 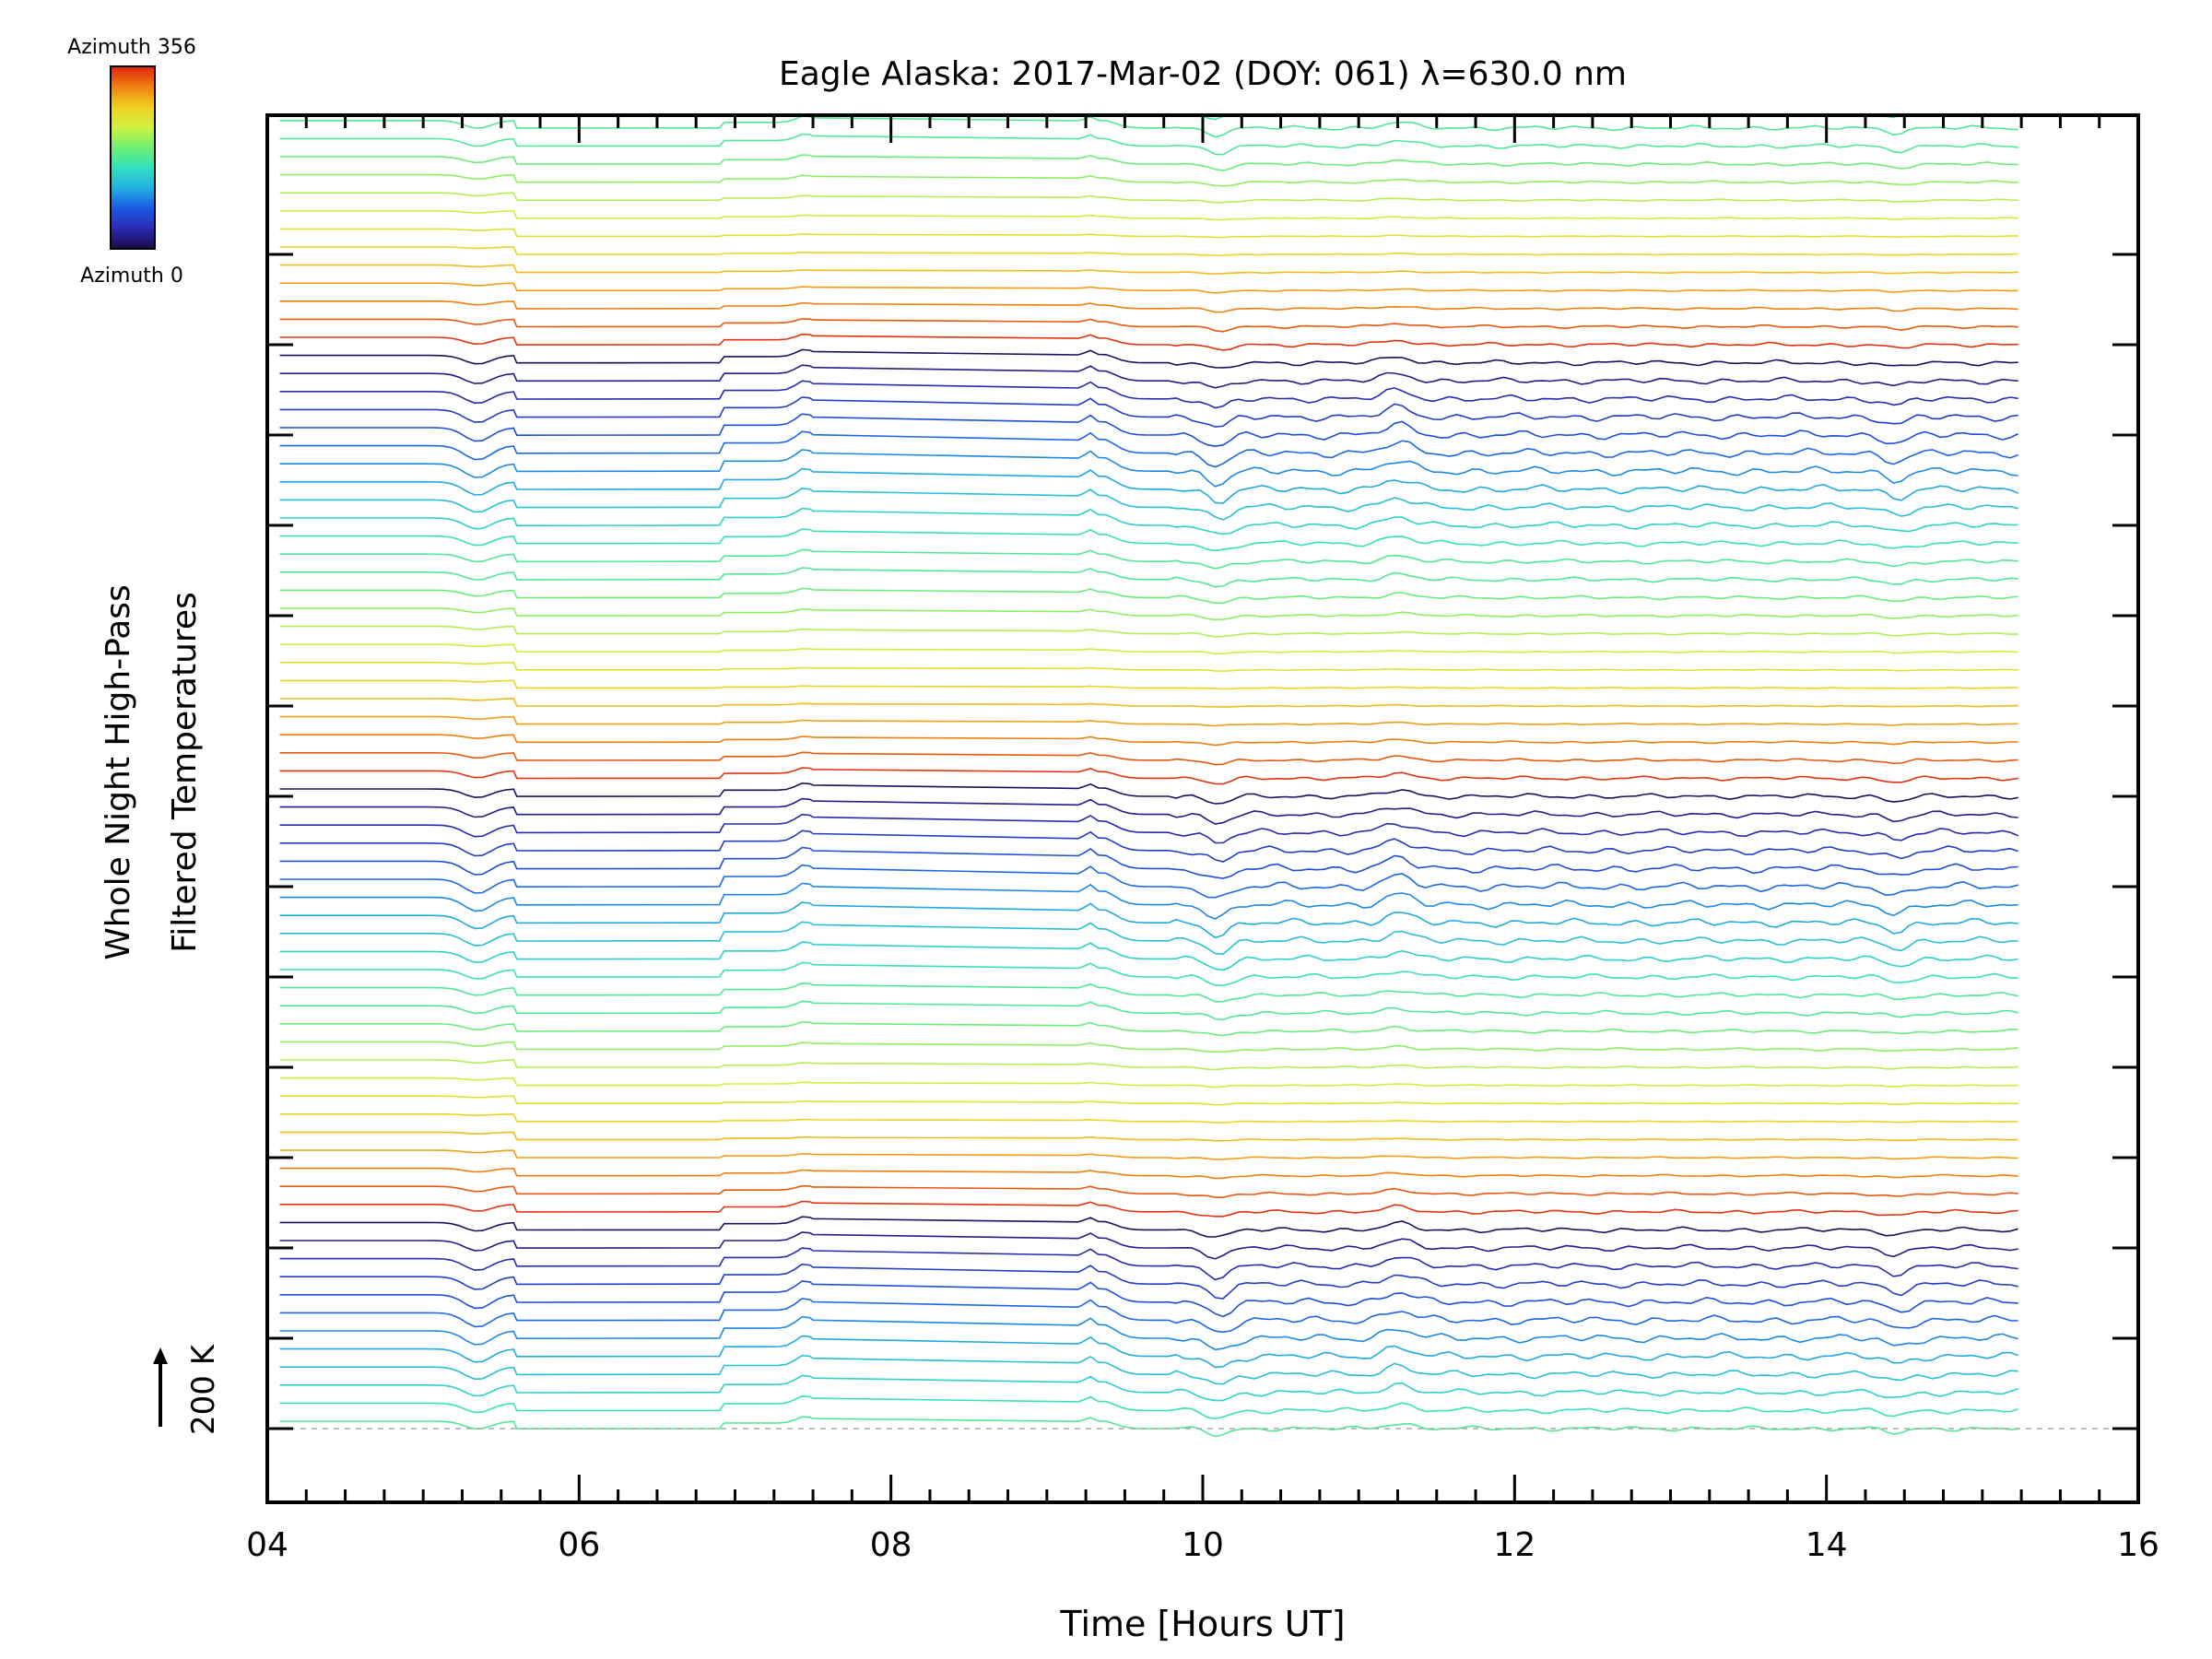 I want to click on colorbar-top-label: Azimuth 356, so click(x=131, y=47).